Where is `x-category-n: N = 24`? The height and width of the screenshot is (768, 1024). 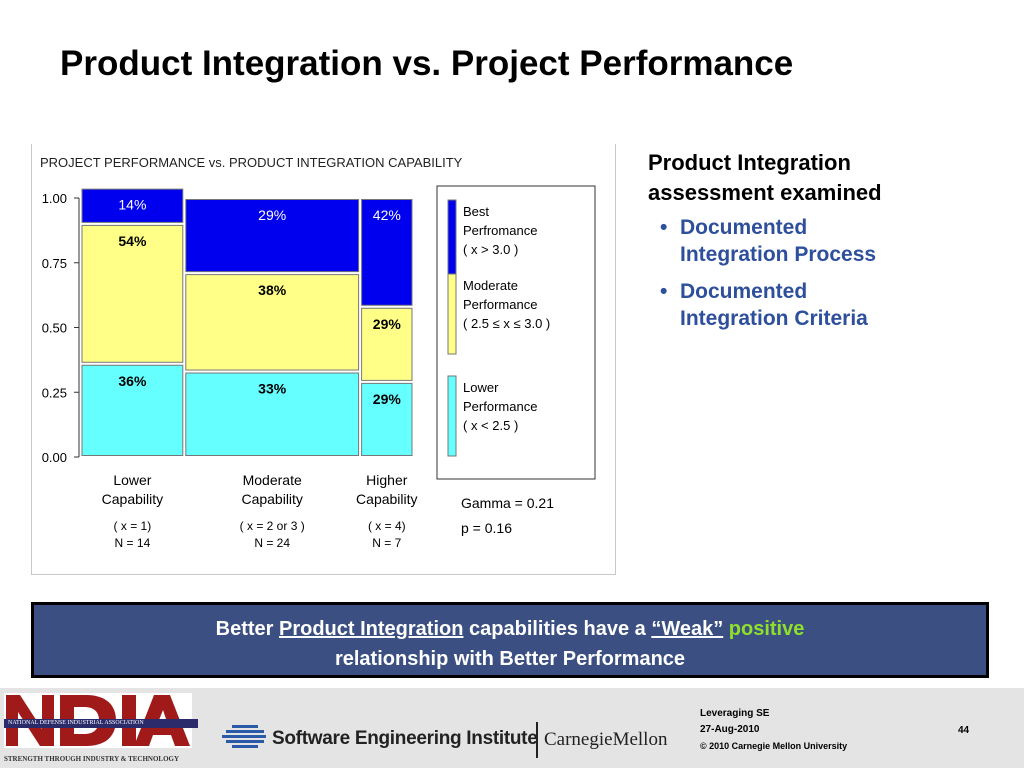 x-category-n: N = 24 is located at coordinates (272, 543).